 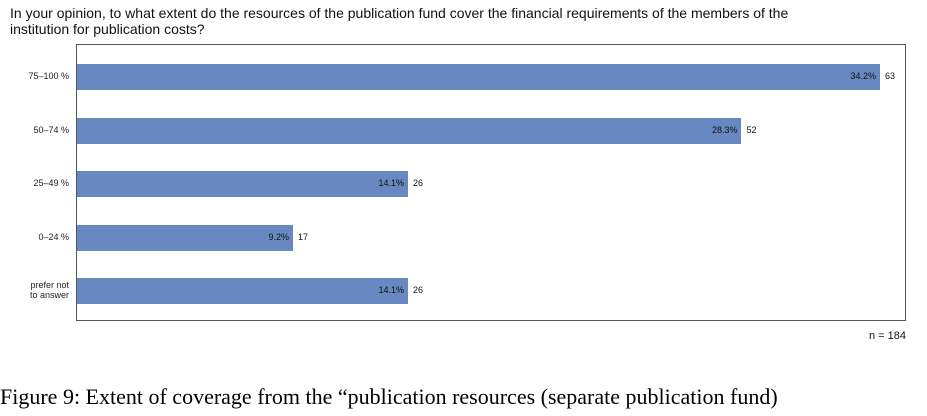 I want to click on bar-count-label: 52, so click(x=751, y=129).